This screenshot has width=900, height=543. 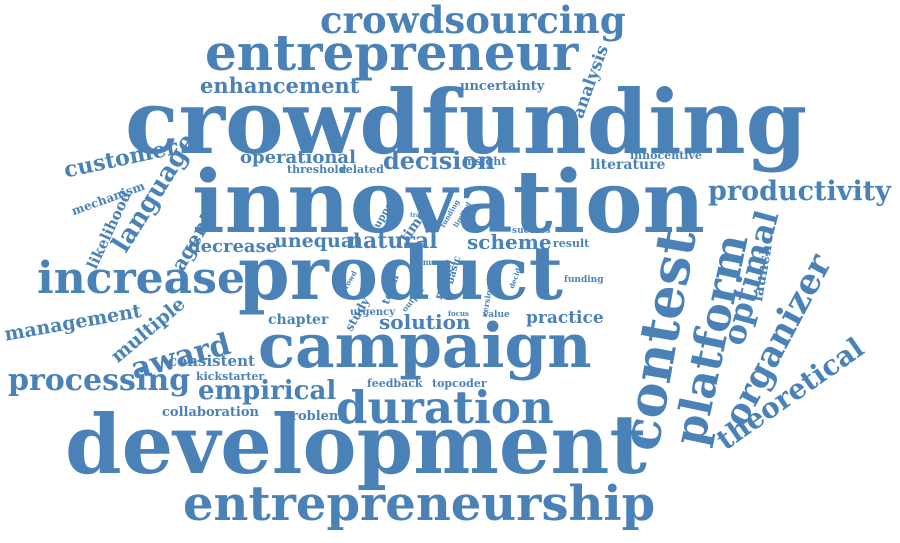 I want to click on word-collaboration: collaboration, so click(x=210, y=412).